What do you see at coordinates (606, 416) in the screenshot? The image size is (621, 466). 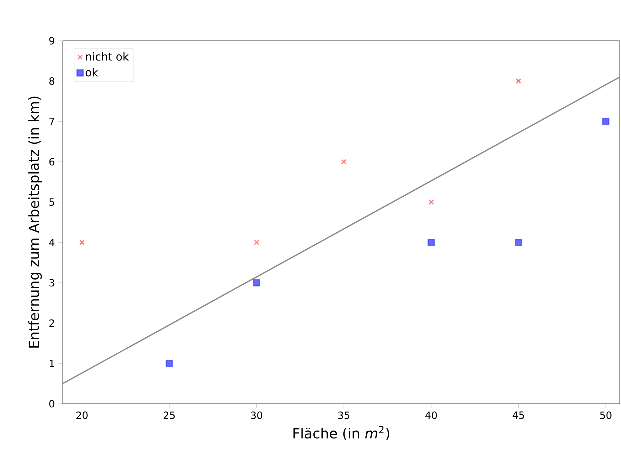 I see `x-tick-label: 50` at bounding box center [606, 416].